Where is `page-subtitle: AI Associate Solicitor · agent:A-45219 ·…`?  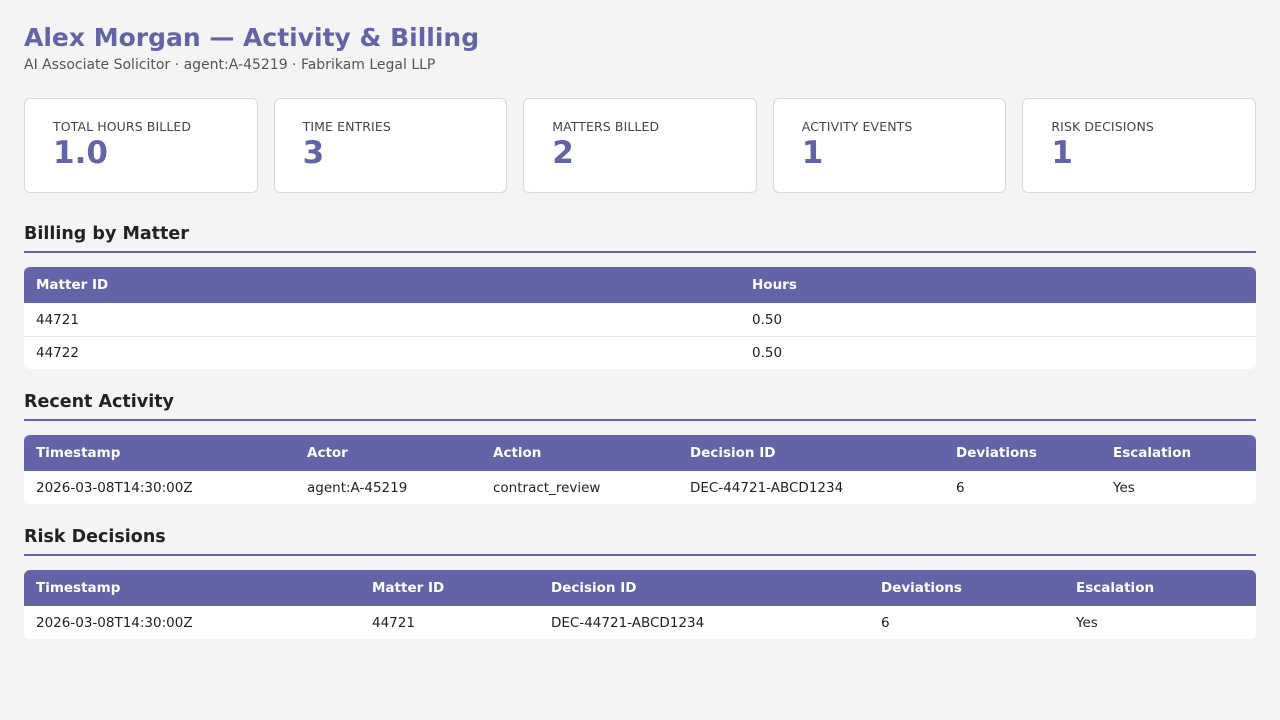
page-subtitle: AI Associate Solicitor · agent:A-45219 ·… is located at coordinates (230, 65).